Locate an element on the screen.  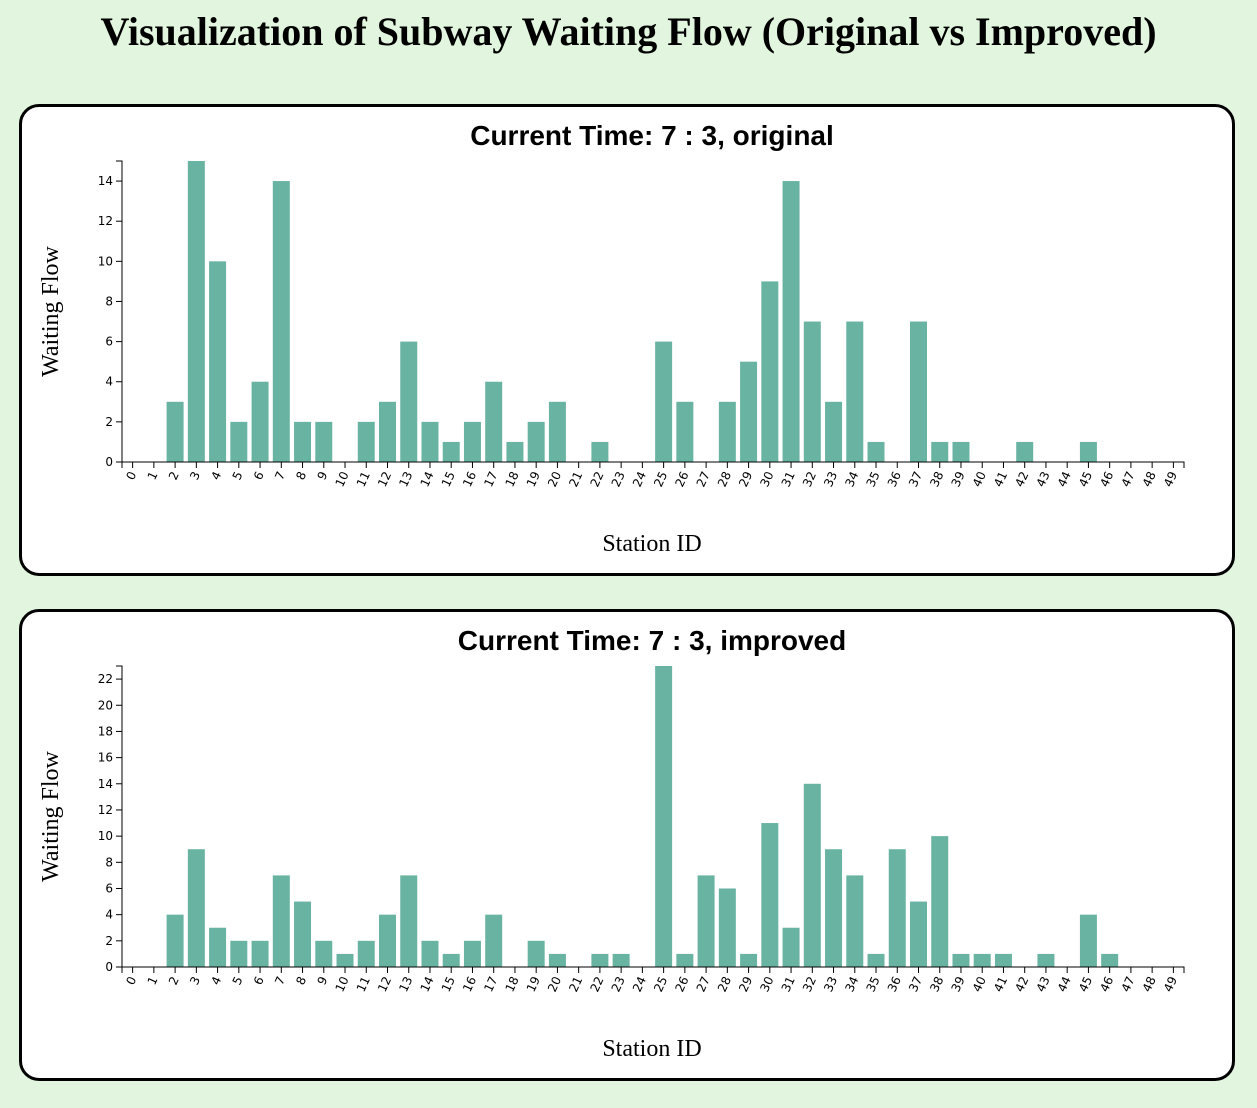
chart-title: Current Time: 7 : 3, original is located at coordinates (652, 135).